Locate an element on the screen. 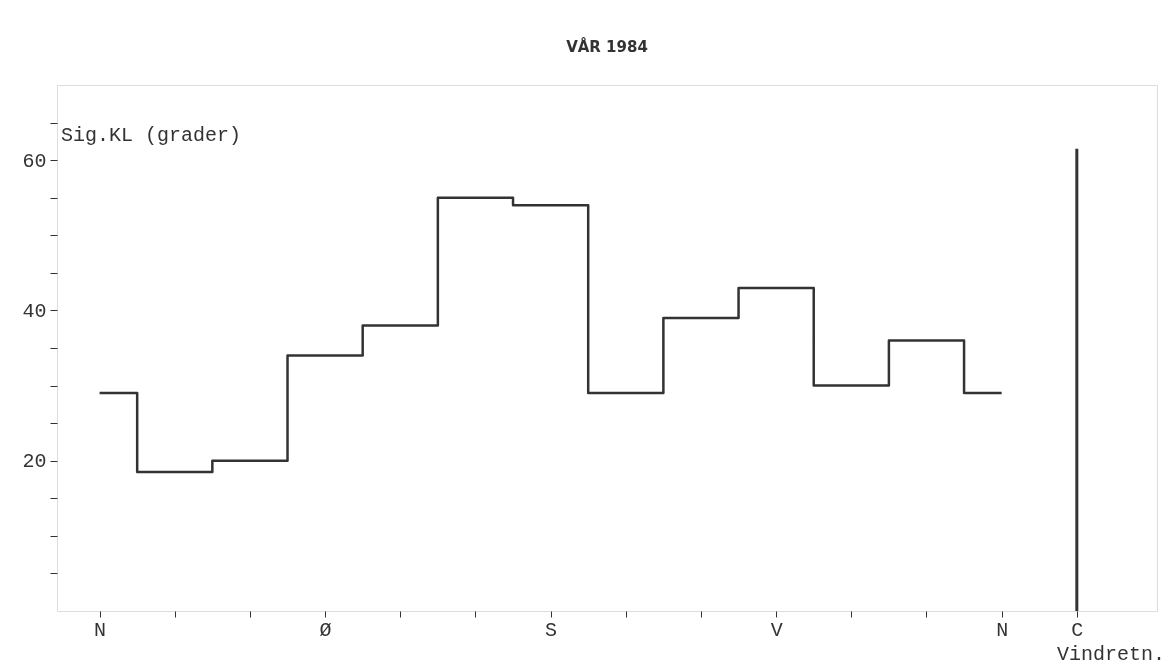 The height and width of the screenshot is (672, 1168). x-axis-title: Vindretn. is located at coordinates (1110, 654).